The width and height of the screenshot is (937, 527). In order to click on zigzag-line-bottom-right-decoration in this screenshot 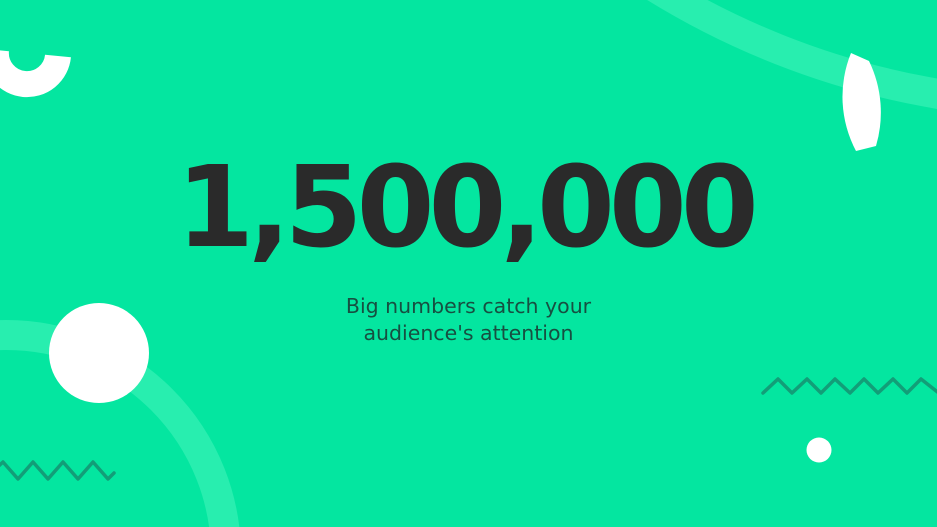, I will do `click(849, 386)`.